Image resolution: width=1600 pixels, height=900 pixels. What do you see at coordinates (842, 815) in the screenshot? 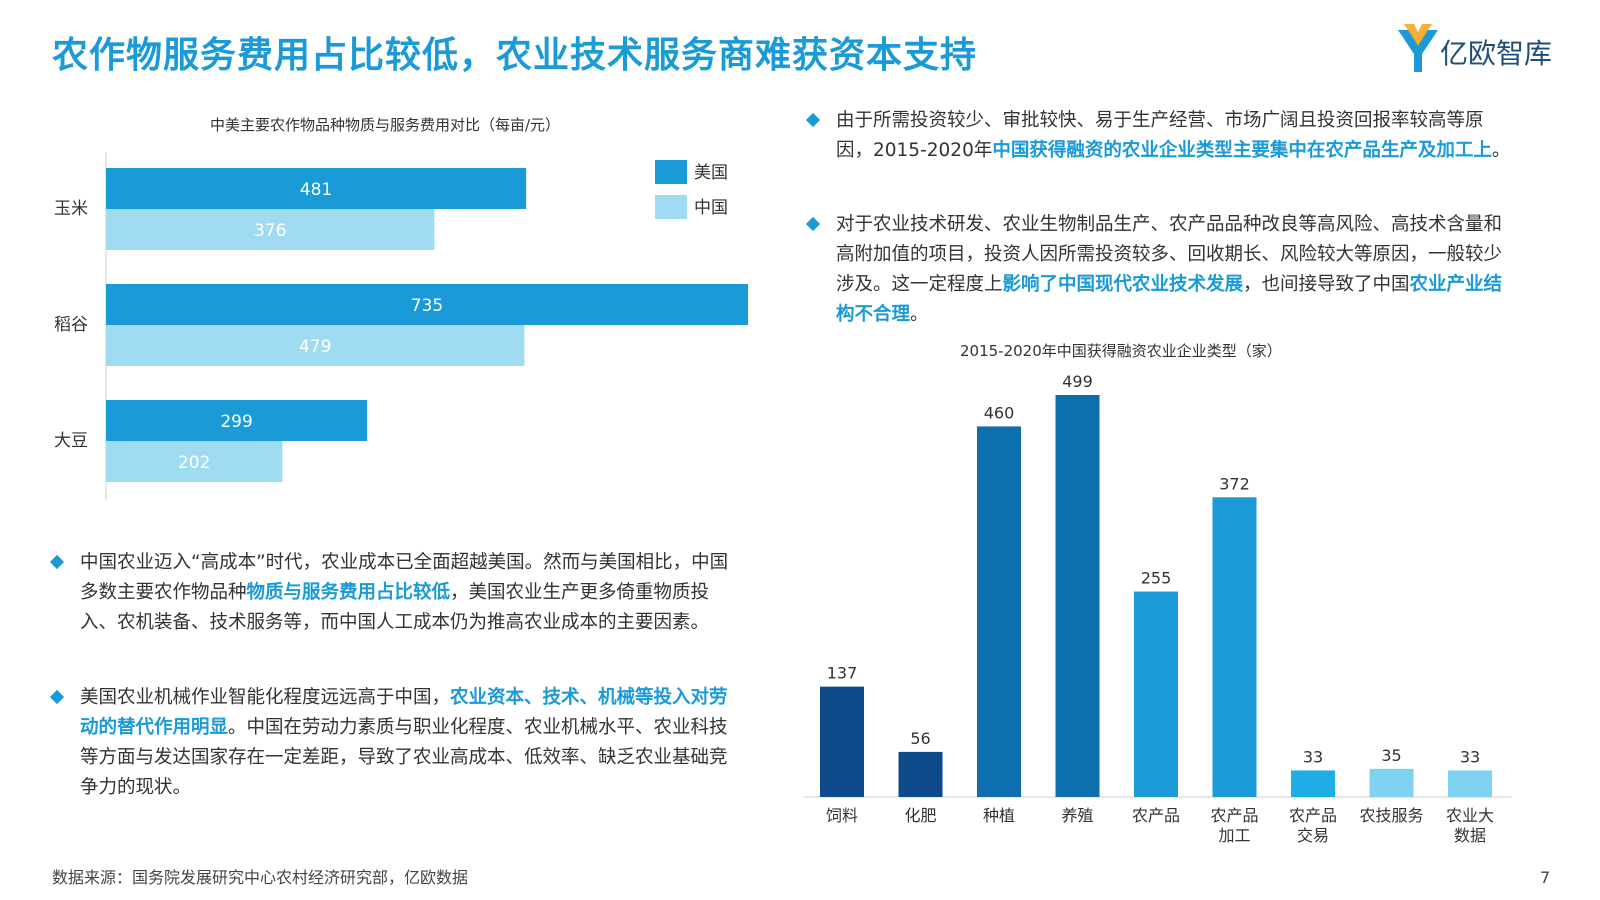
I see `category-label: 饲料` at bounding box center [842, 815].